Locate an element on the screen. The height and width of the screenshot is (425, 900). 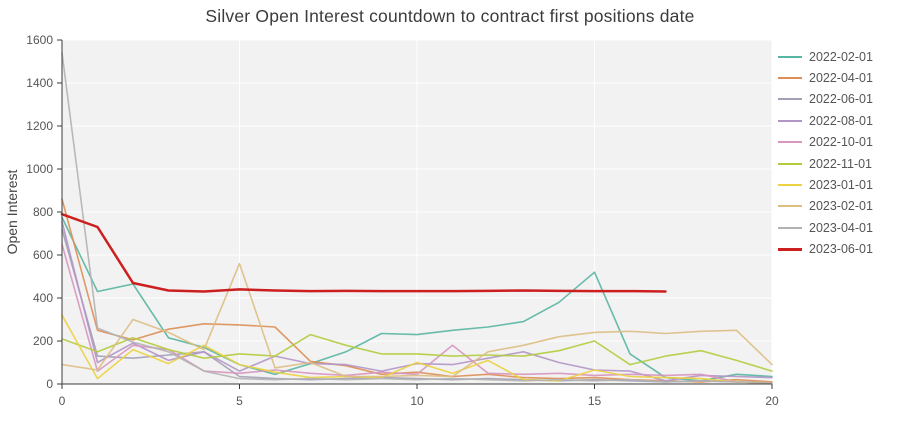
legend-label: 2023-06-01 is located at coordinates (841, 249).